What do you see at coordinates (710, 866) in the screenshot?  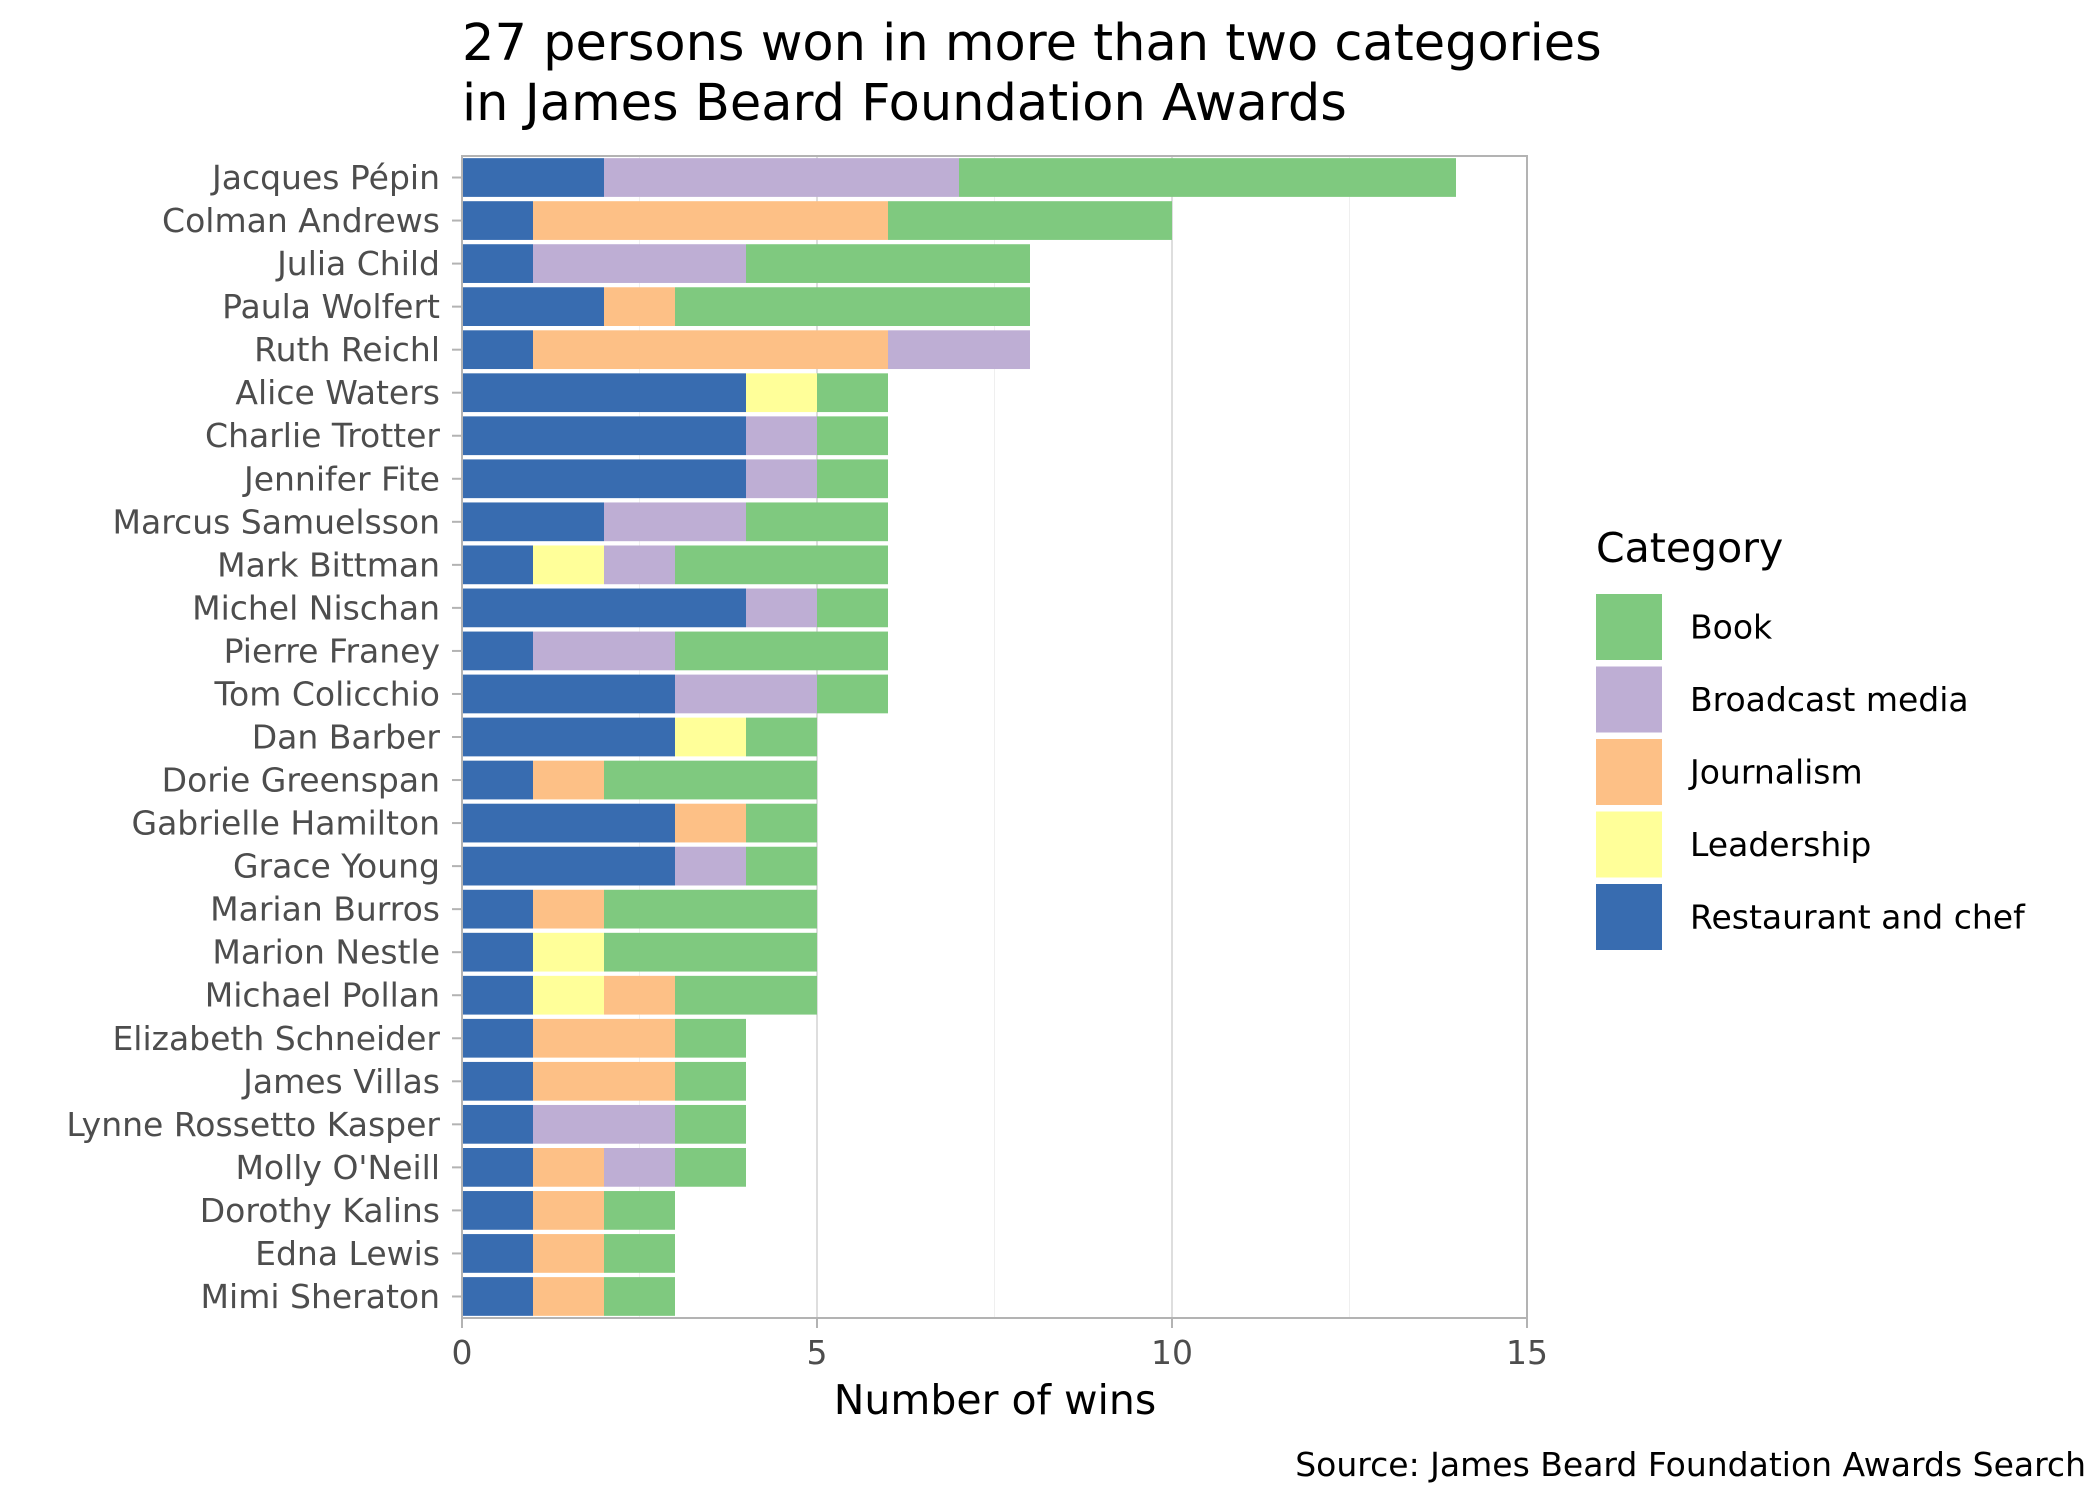 I see `bar-grace-young-broadcast-media` at bounding box center [710, 866].